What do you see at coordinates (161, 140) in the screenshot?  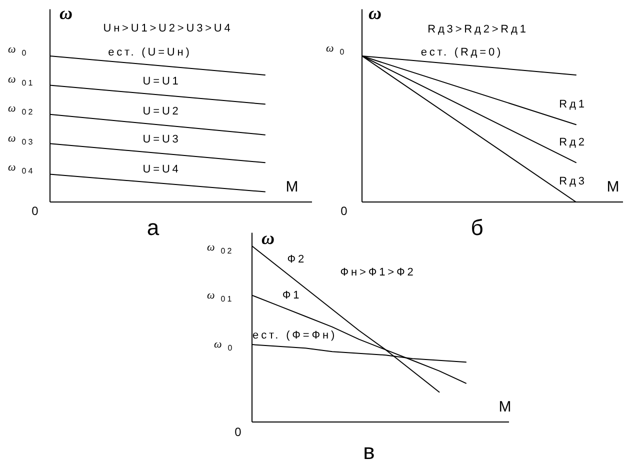 I see `series-label: U=U3` at bounding box center [161, 140].